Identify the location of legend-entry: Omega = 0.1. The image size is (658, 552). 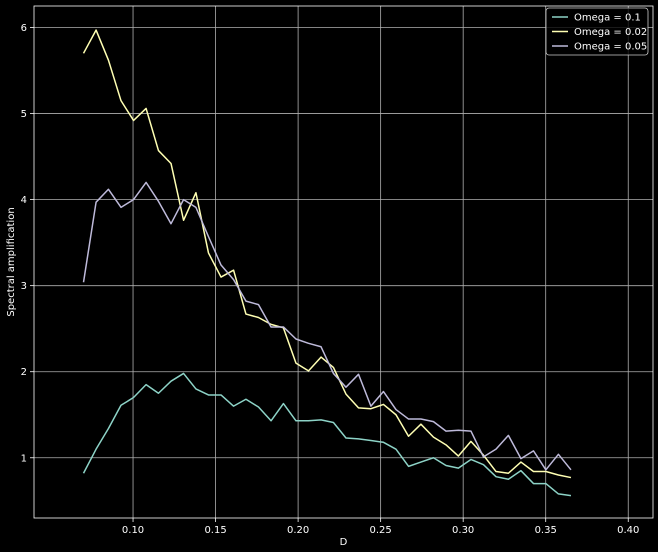
(607, 18).